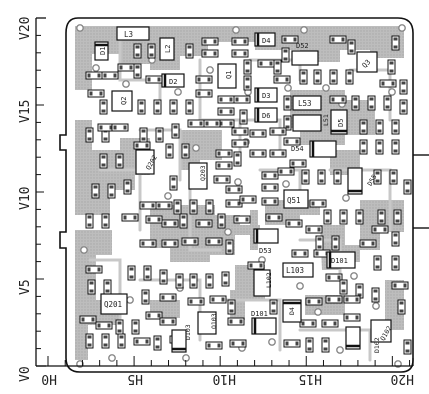 This screenshot has height=394, width=429. What do you see at coordinates (307, 123) in the screenshot?
I see `inductor-l51-body` at bounding box center [307, 123].